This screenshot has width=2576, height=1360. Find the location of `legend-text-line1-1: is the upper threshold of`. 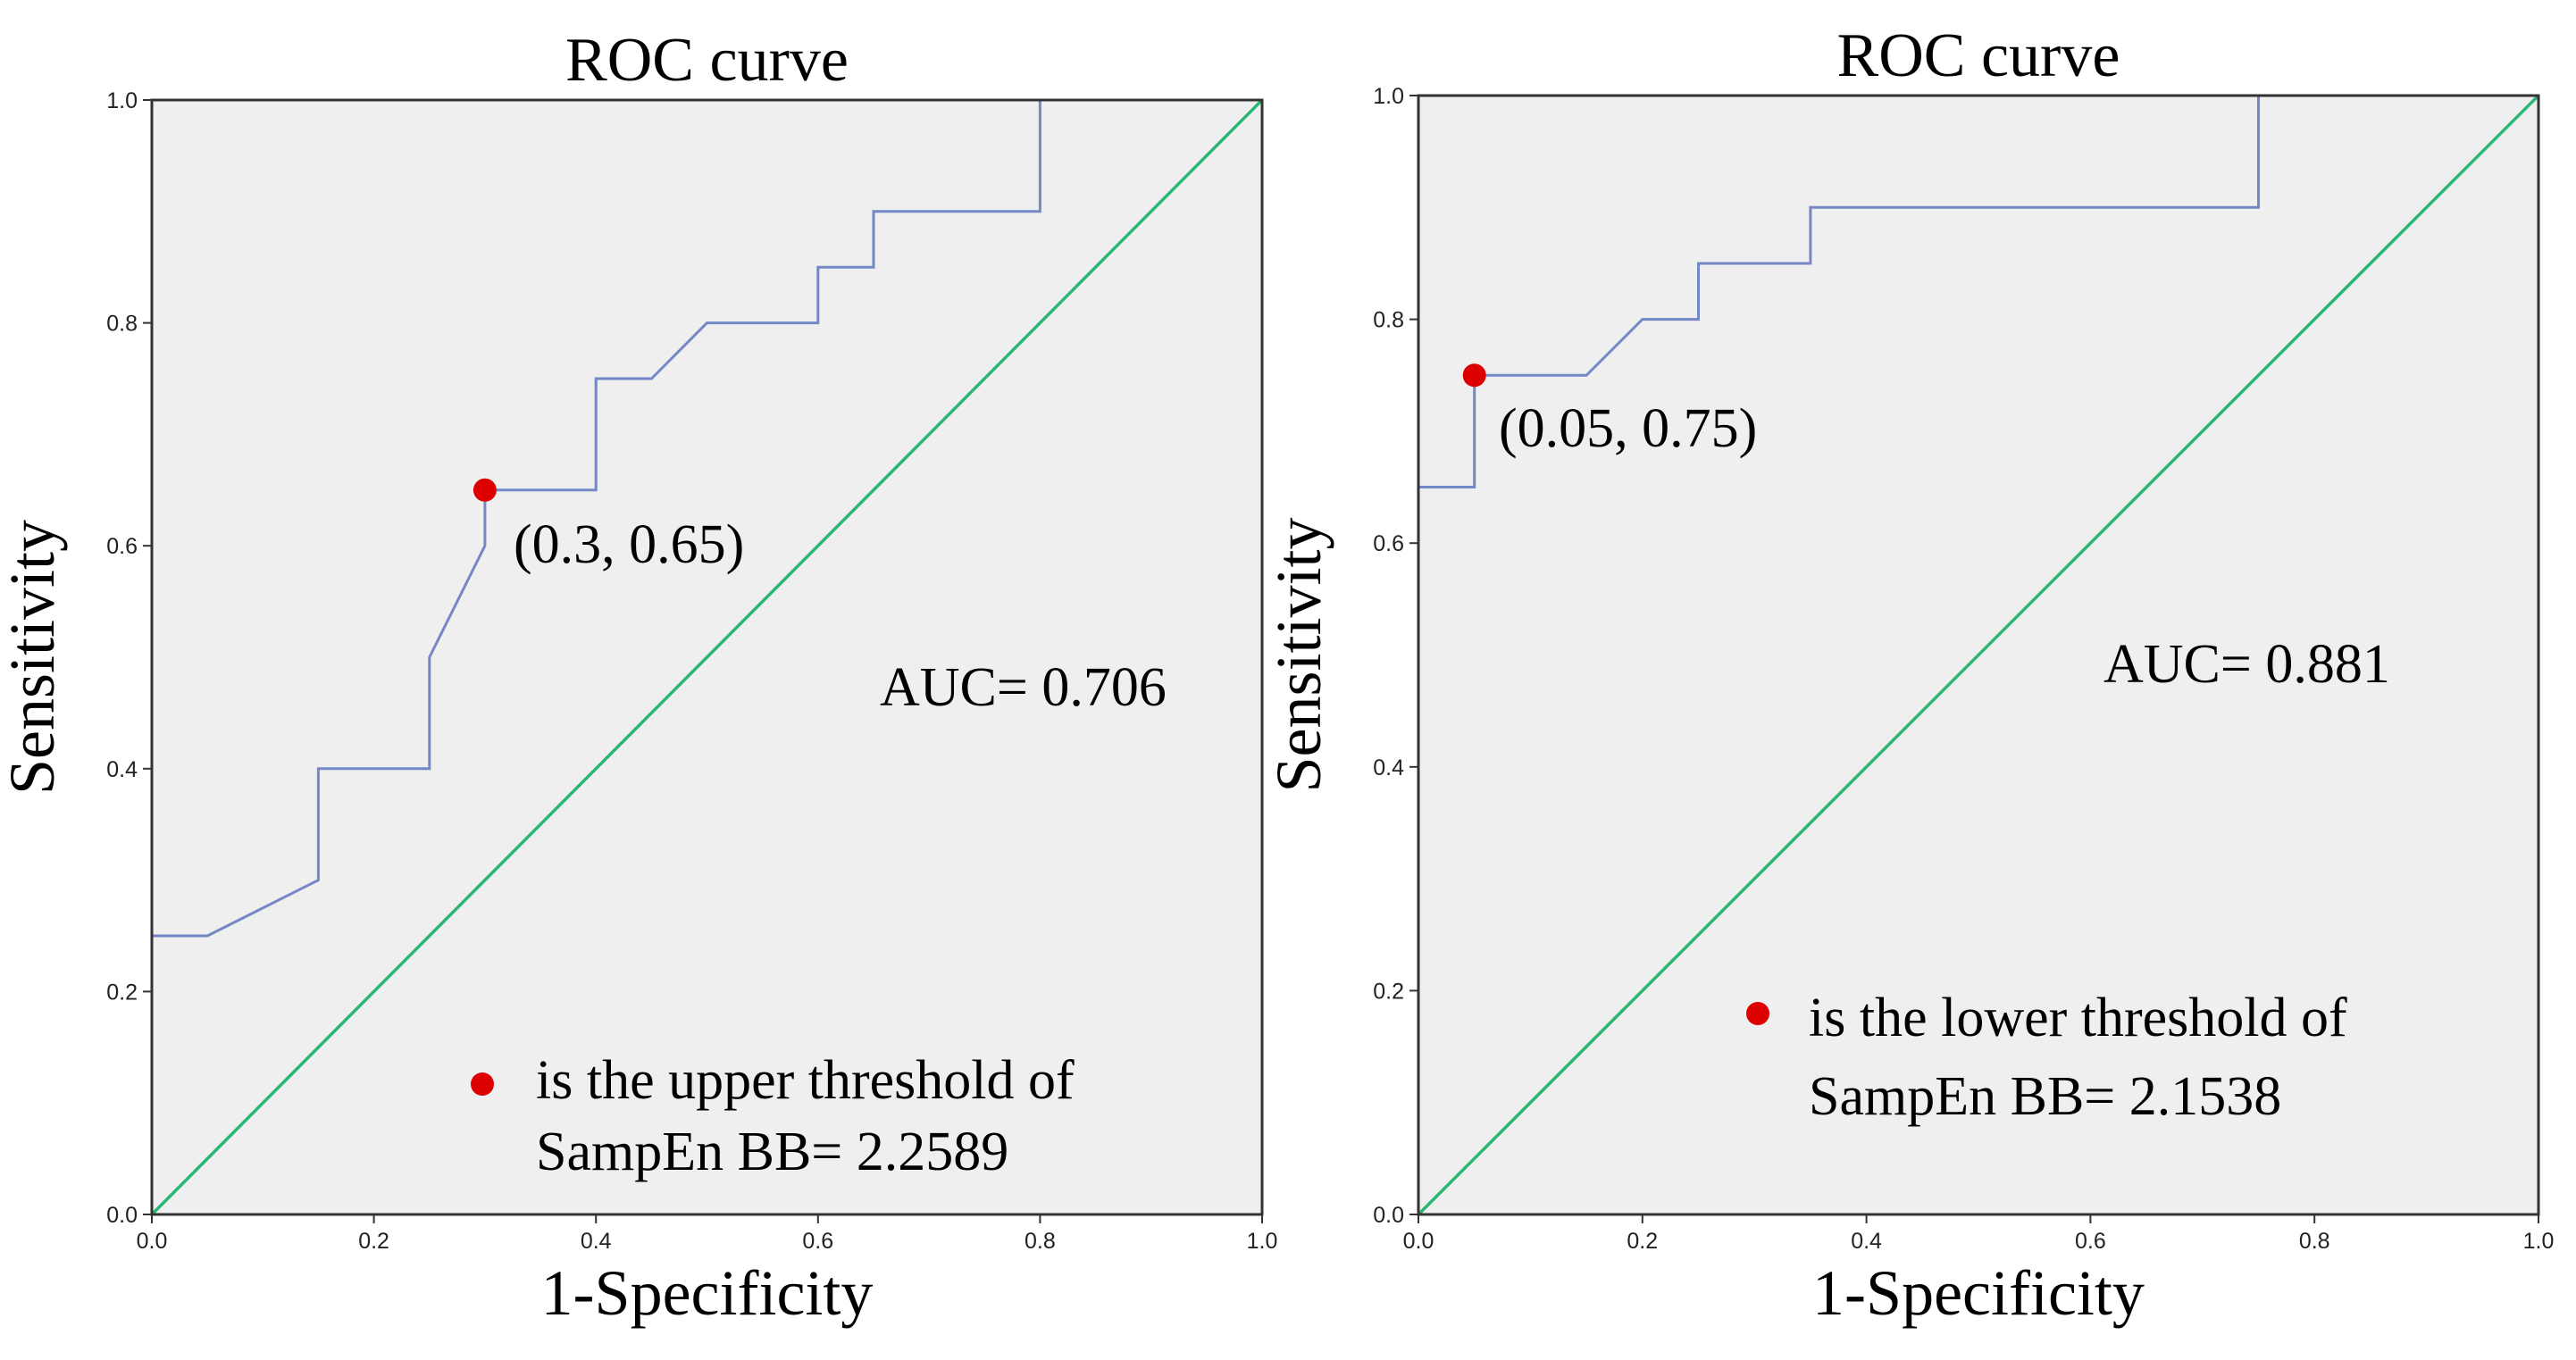

legend-text-line1-1: is the upper threshold of is located at coordinates (806, 1080).